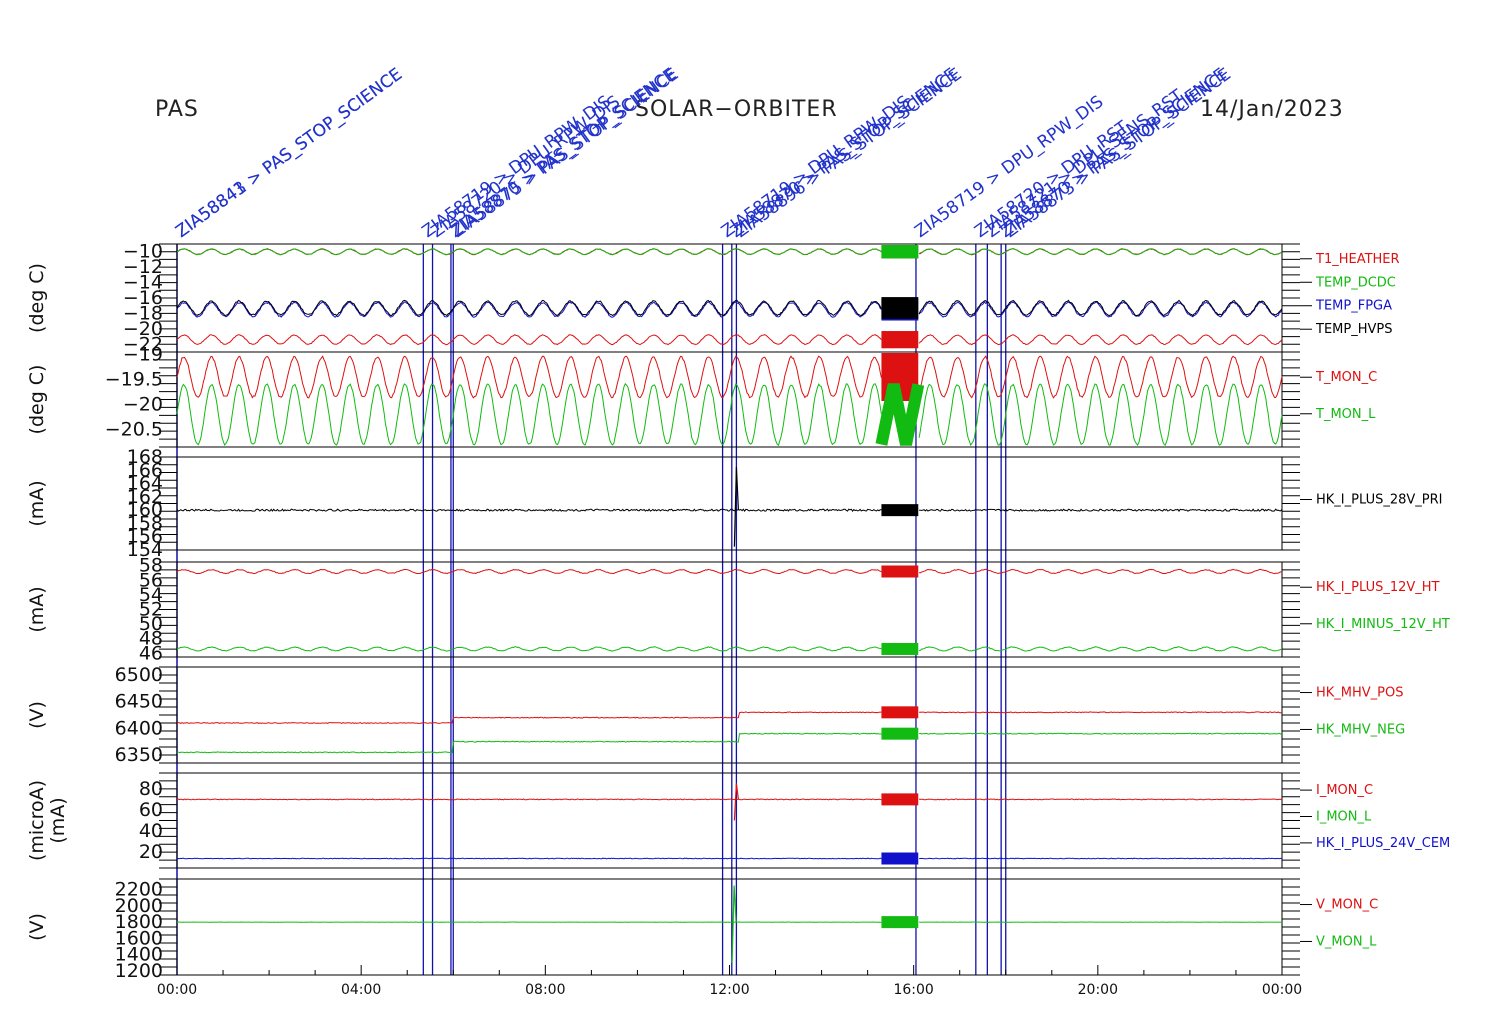  Describe the element at coordinates (1345, 414) in the screenshot. I see `legend-label: T_MON_L` at that location.